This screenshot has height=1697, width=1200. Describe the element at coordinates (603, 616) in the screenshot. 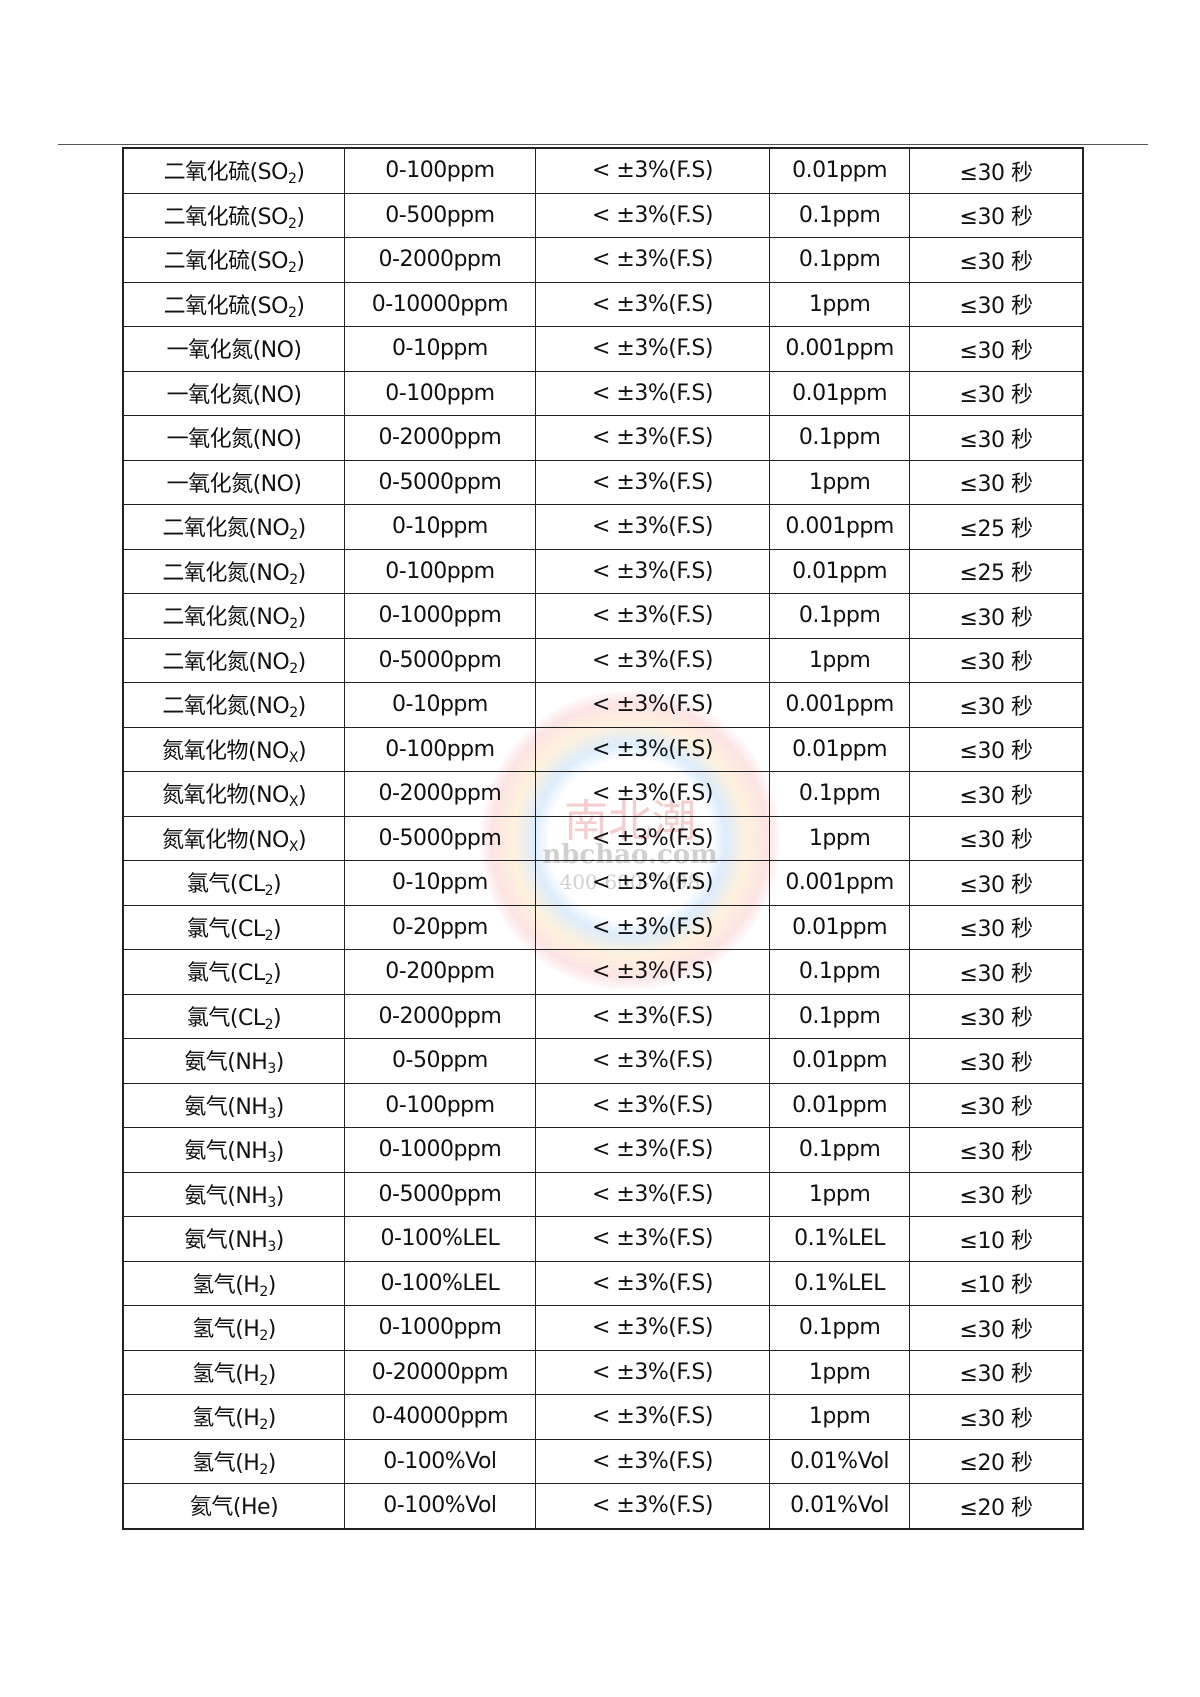

I see `table-row: 二氧化氮(NO2) 0-1000ppm < ±3%(F.S) 0.1ppm ≤30 秒` at that location.